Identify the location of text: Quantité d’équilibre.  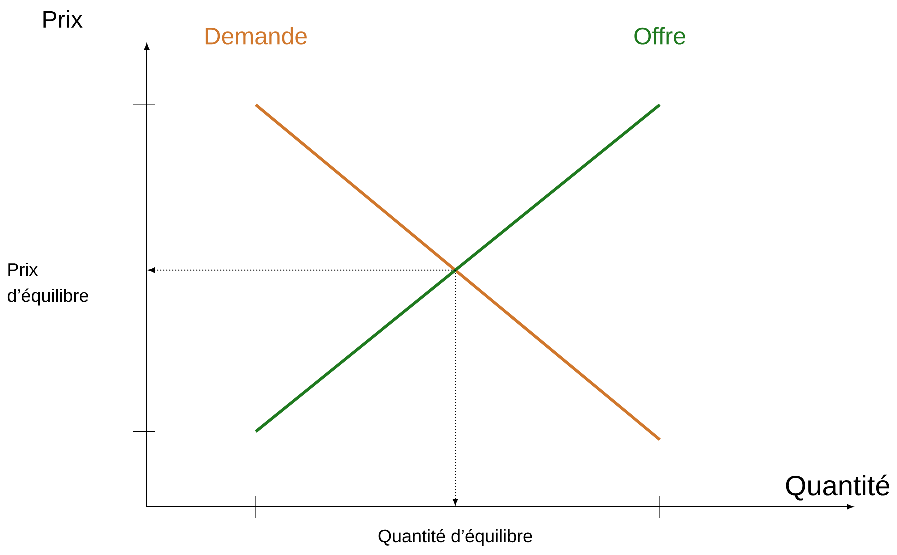
(455, 537).